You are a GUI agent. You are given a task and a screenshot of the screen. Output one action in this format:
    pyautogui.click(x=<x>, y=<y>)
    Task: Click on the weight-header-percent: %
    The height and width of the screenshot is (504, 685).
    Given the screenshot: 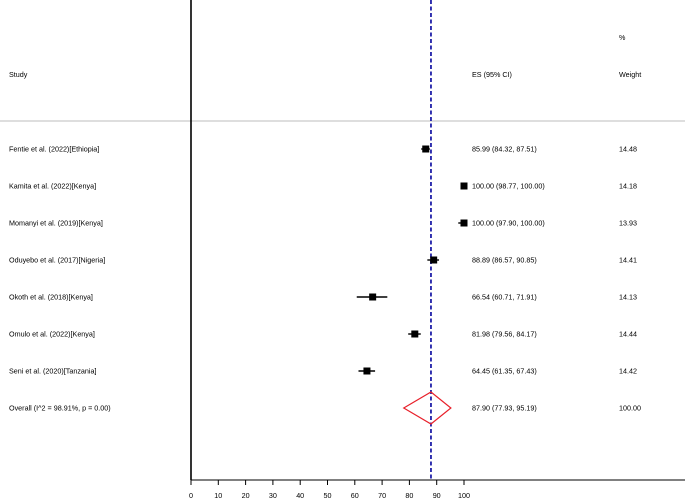 What is the action you would take?
    pyautogui.click(x=622, y=37)
    